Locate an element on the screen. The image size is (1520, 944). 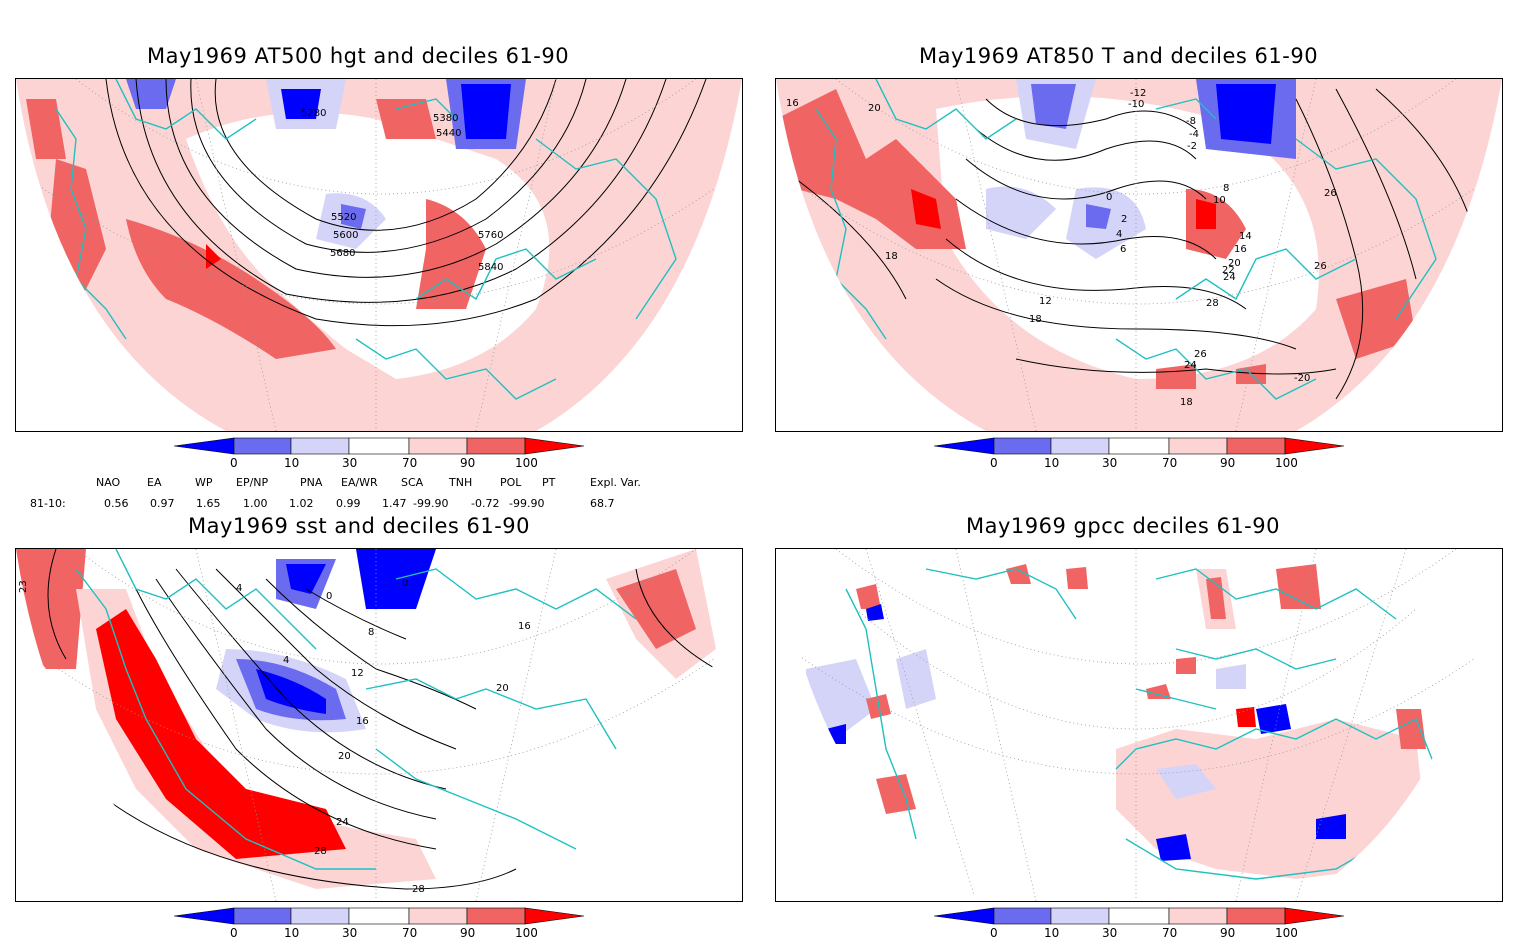
index-header: PT is located at coordinates (549, 482).